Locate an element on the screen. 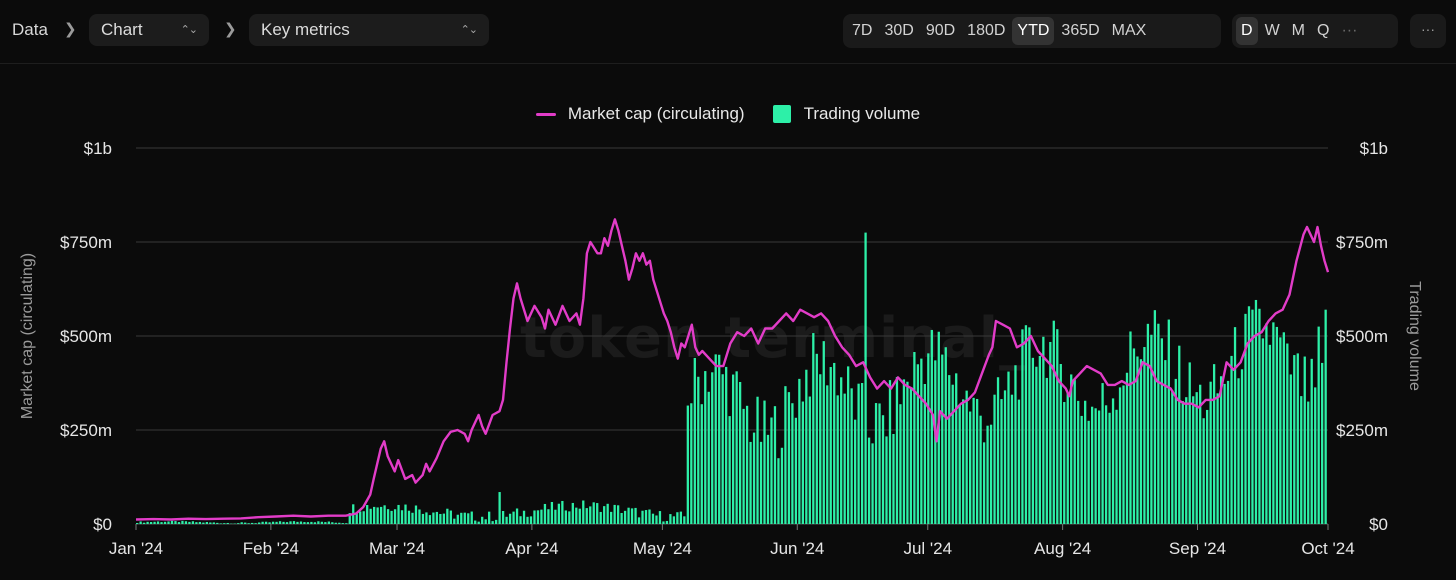 This screenshot has height=580, width=1456. more-options-button: ··· is located at coordinates (1428, 31).